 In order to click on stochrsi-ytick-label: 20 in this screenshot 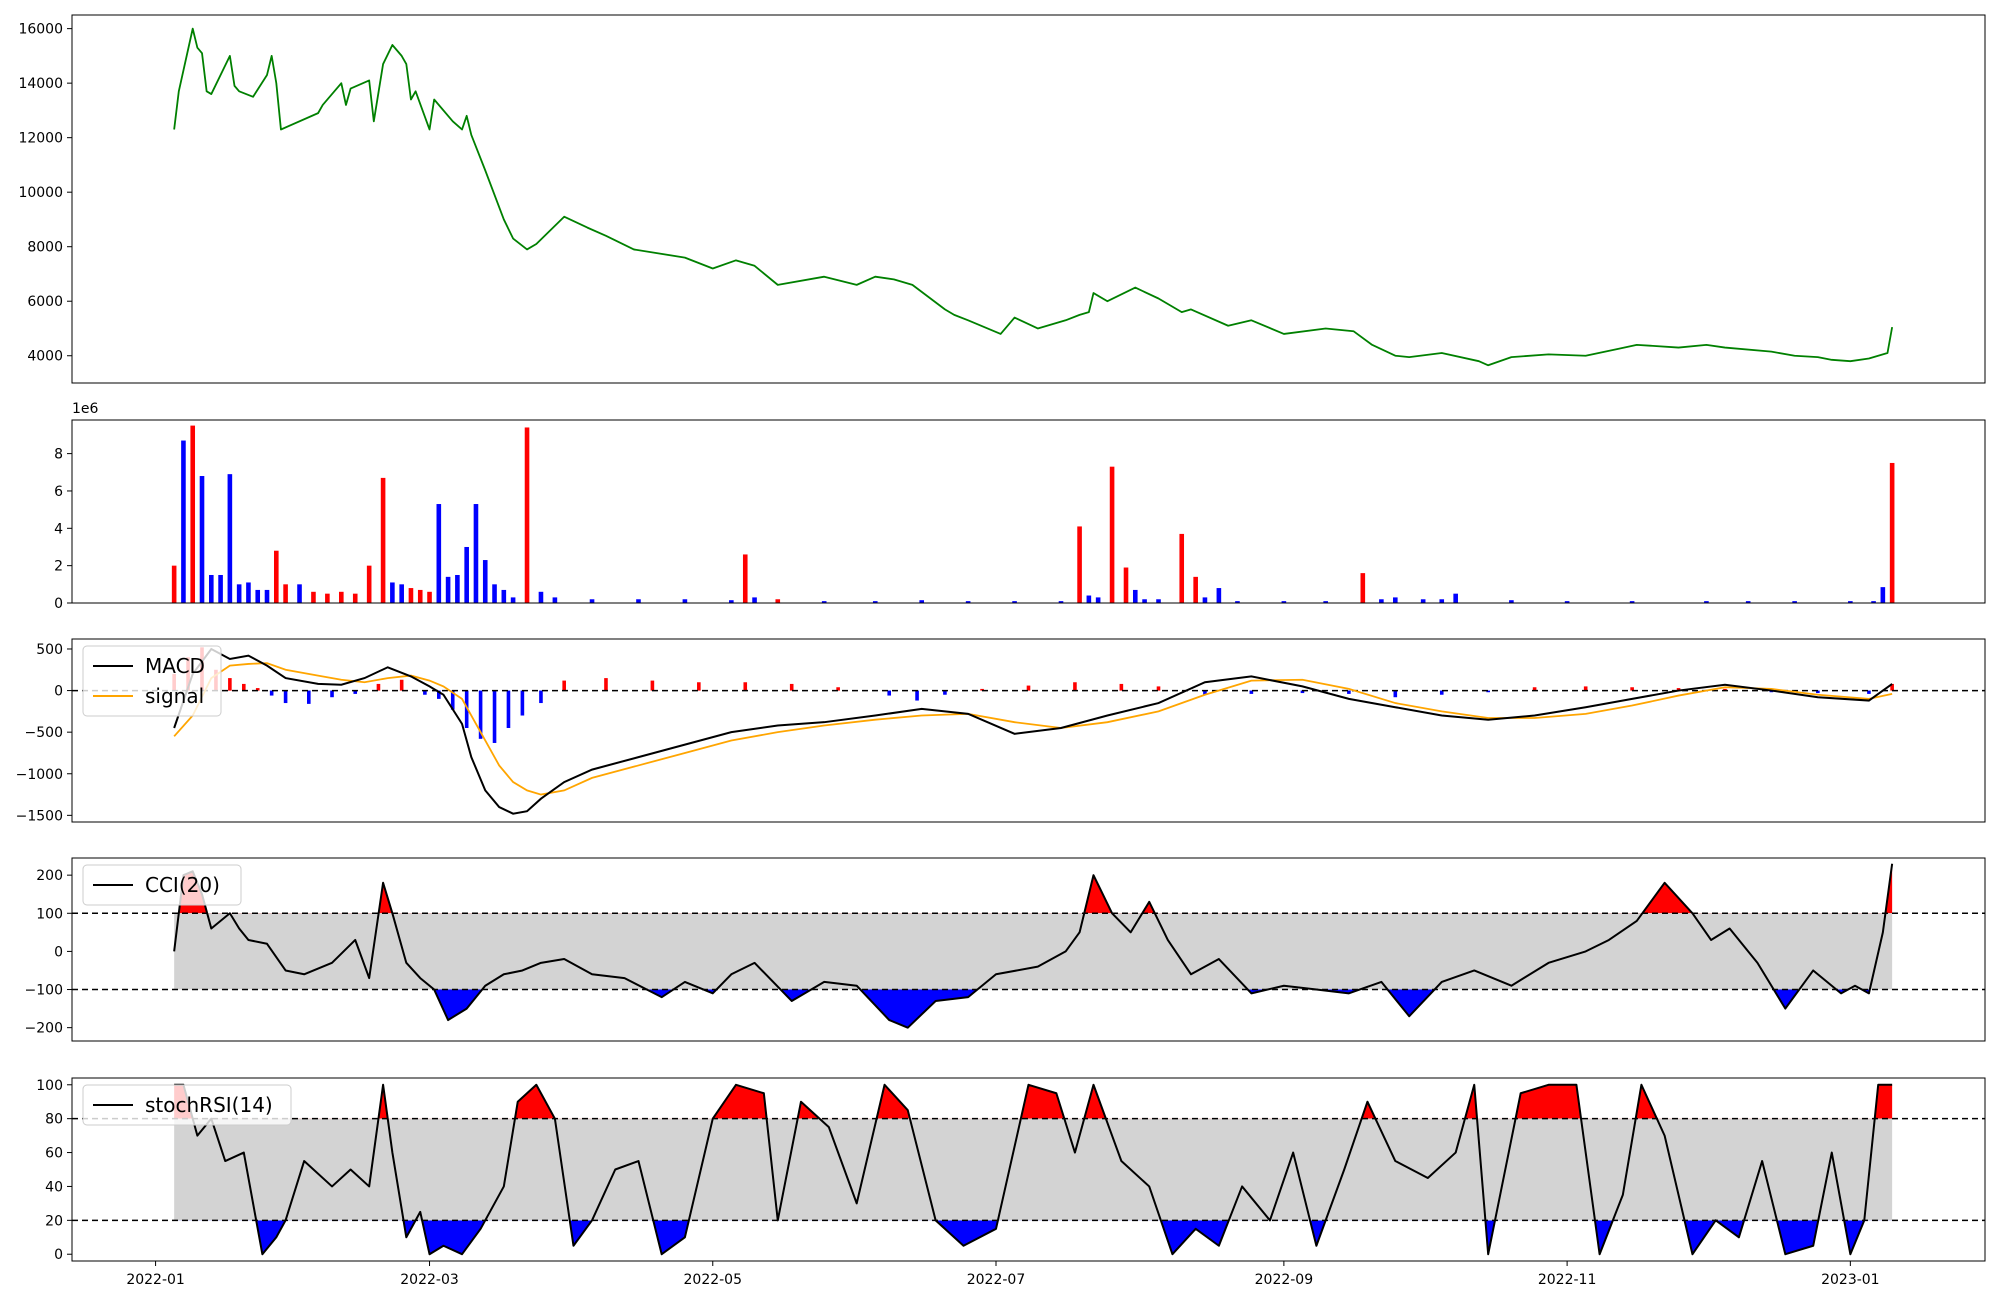, I will do `click(54, 1221)`.